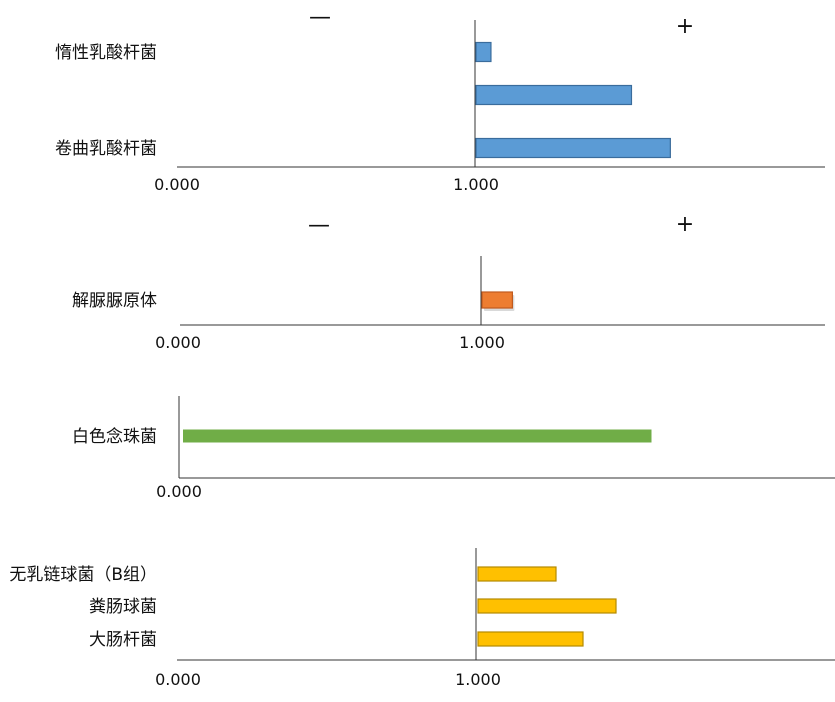 The width and height of the screenshot is (835, 702). What do you see at coordinates (123, 640) in the screenshot?
I see `category-label: 大肠杆菌` at bounding box center [123, 640].